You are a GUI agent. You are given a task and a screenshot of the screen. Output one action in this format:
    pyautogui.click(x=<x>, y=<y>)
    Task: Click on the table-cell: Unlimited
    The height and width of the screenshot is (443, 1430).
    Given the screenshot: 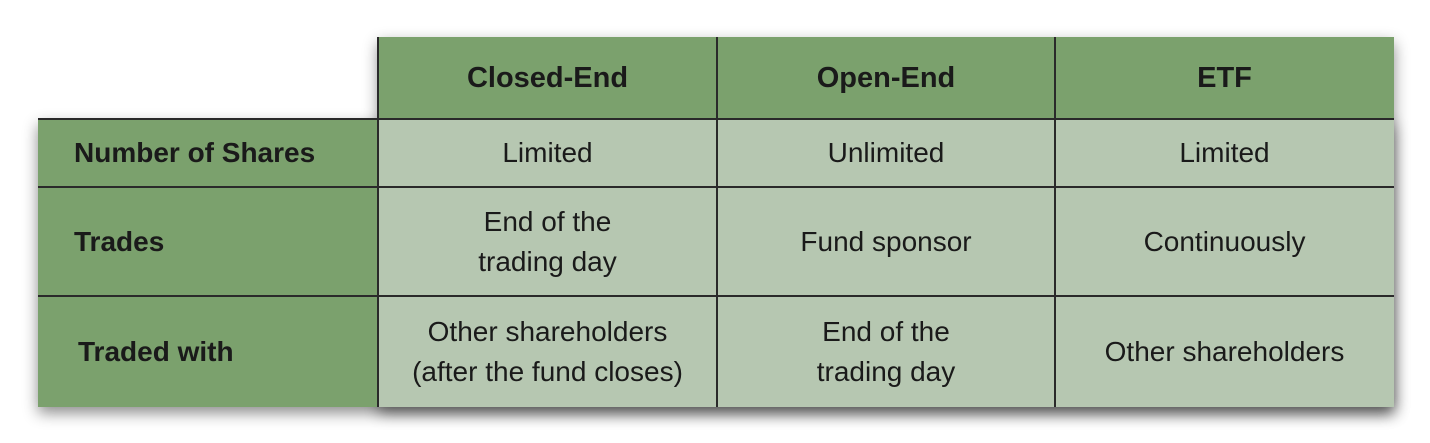 What is the action you would take?
    pyautogui.click(x=886, y=153)
    